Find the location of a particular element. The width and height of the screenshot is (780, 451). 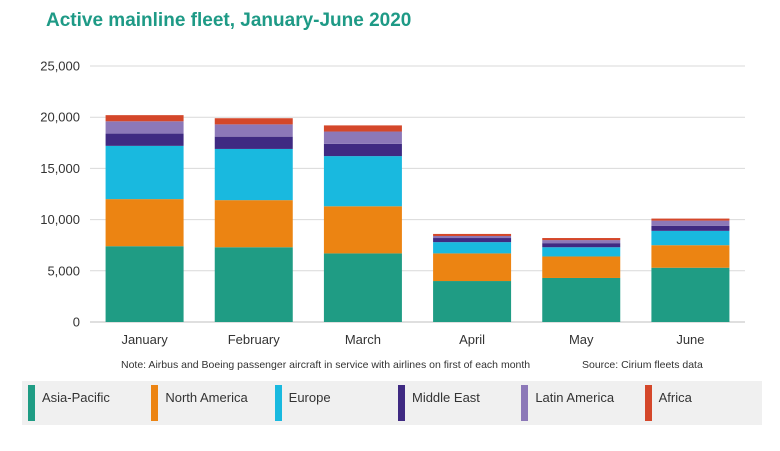

y-tick-label: 5,000 is located at coordinates (63, 270).